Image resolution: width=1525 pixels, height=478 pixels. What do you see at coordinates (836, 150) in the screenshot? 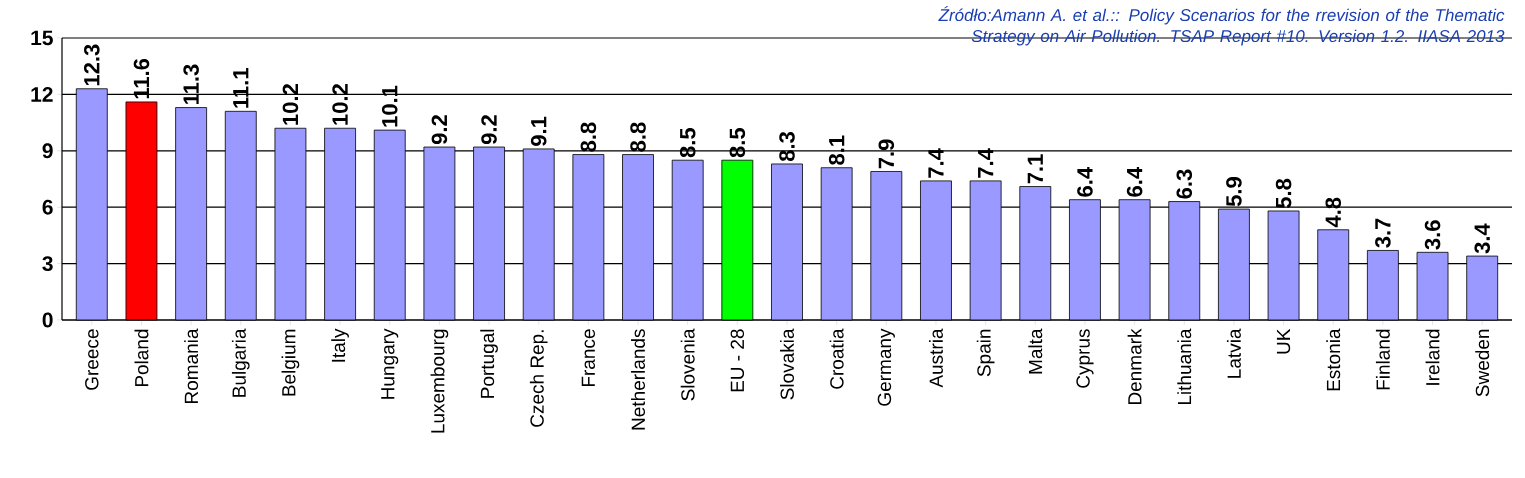
I see `data-label: 8.1` at bounding box center [836, 150].